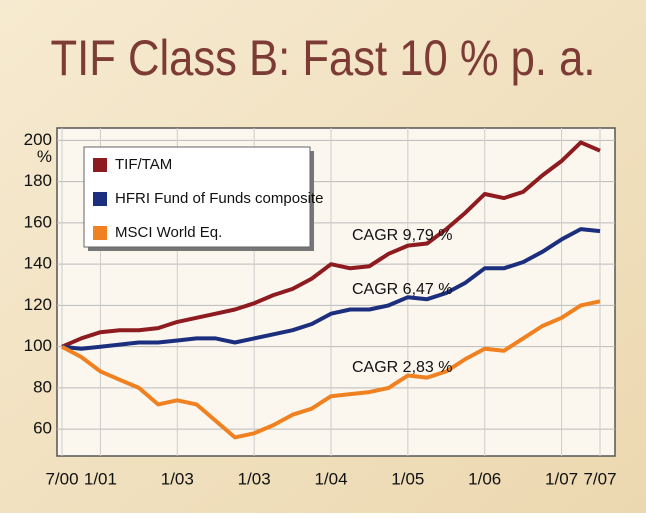 This screenshot has height=518, width=646. Describe the element at coordinates (38, 345) in the screenshot. I see `y-tick-label: 100` at that location.